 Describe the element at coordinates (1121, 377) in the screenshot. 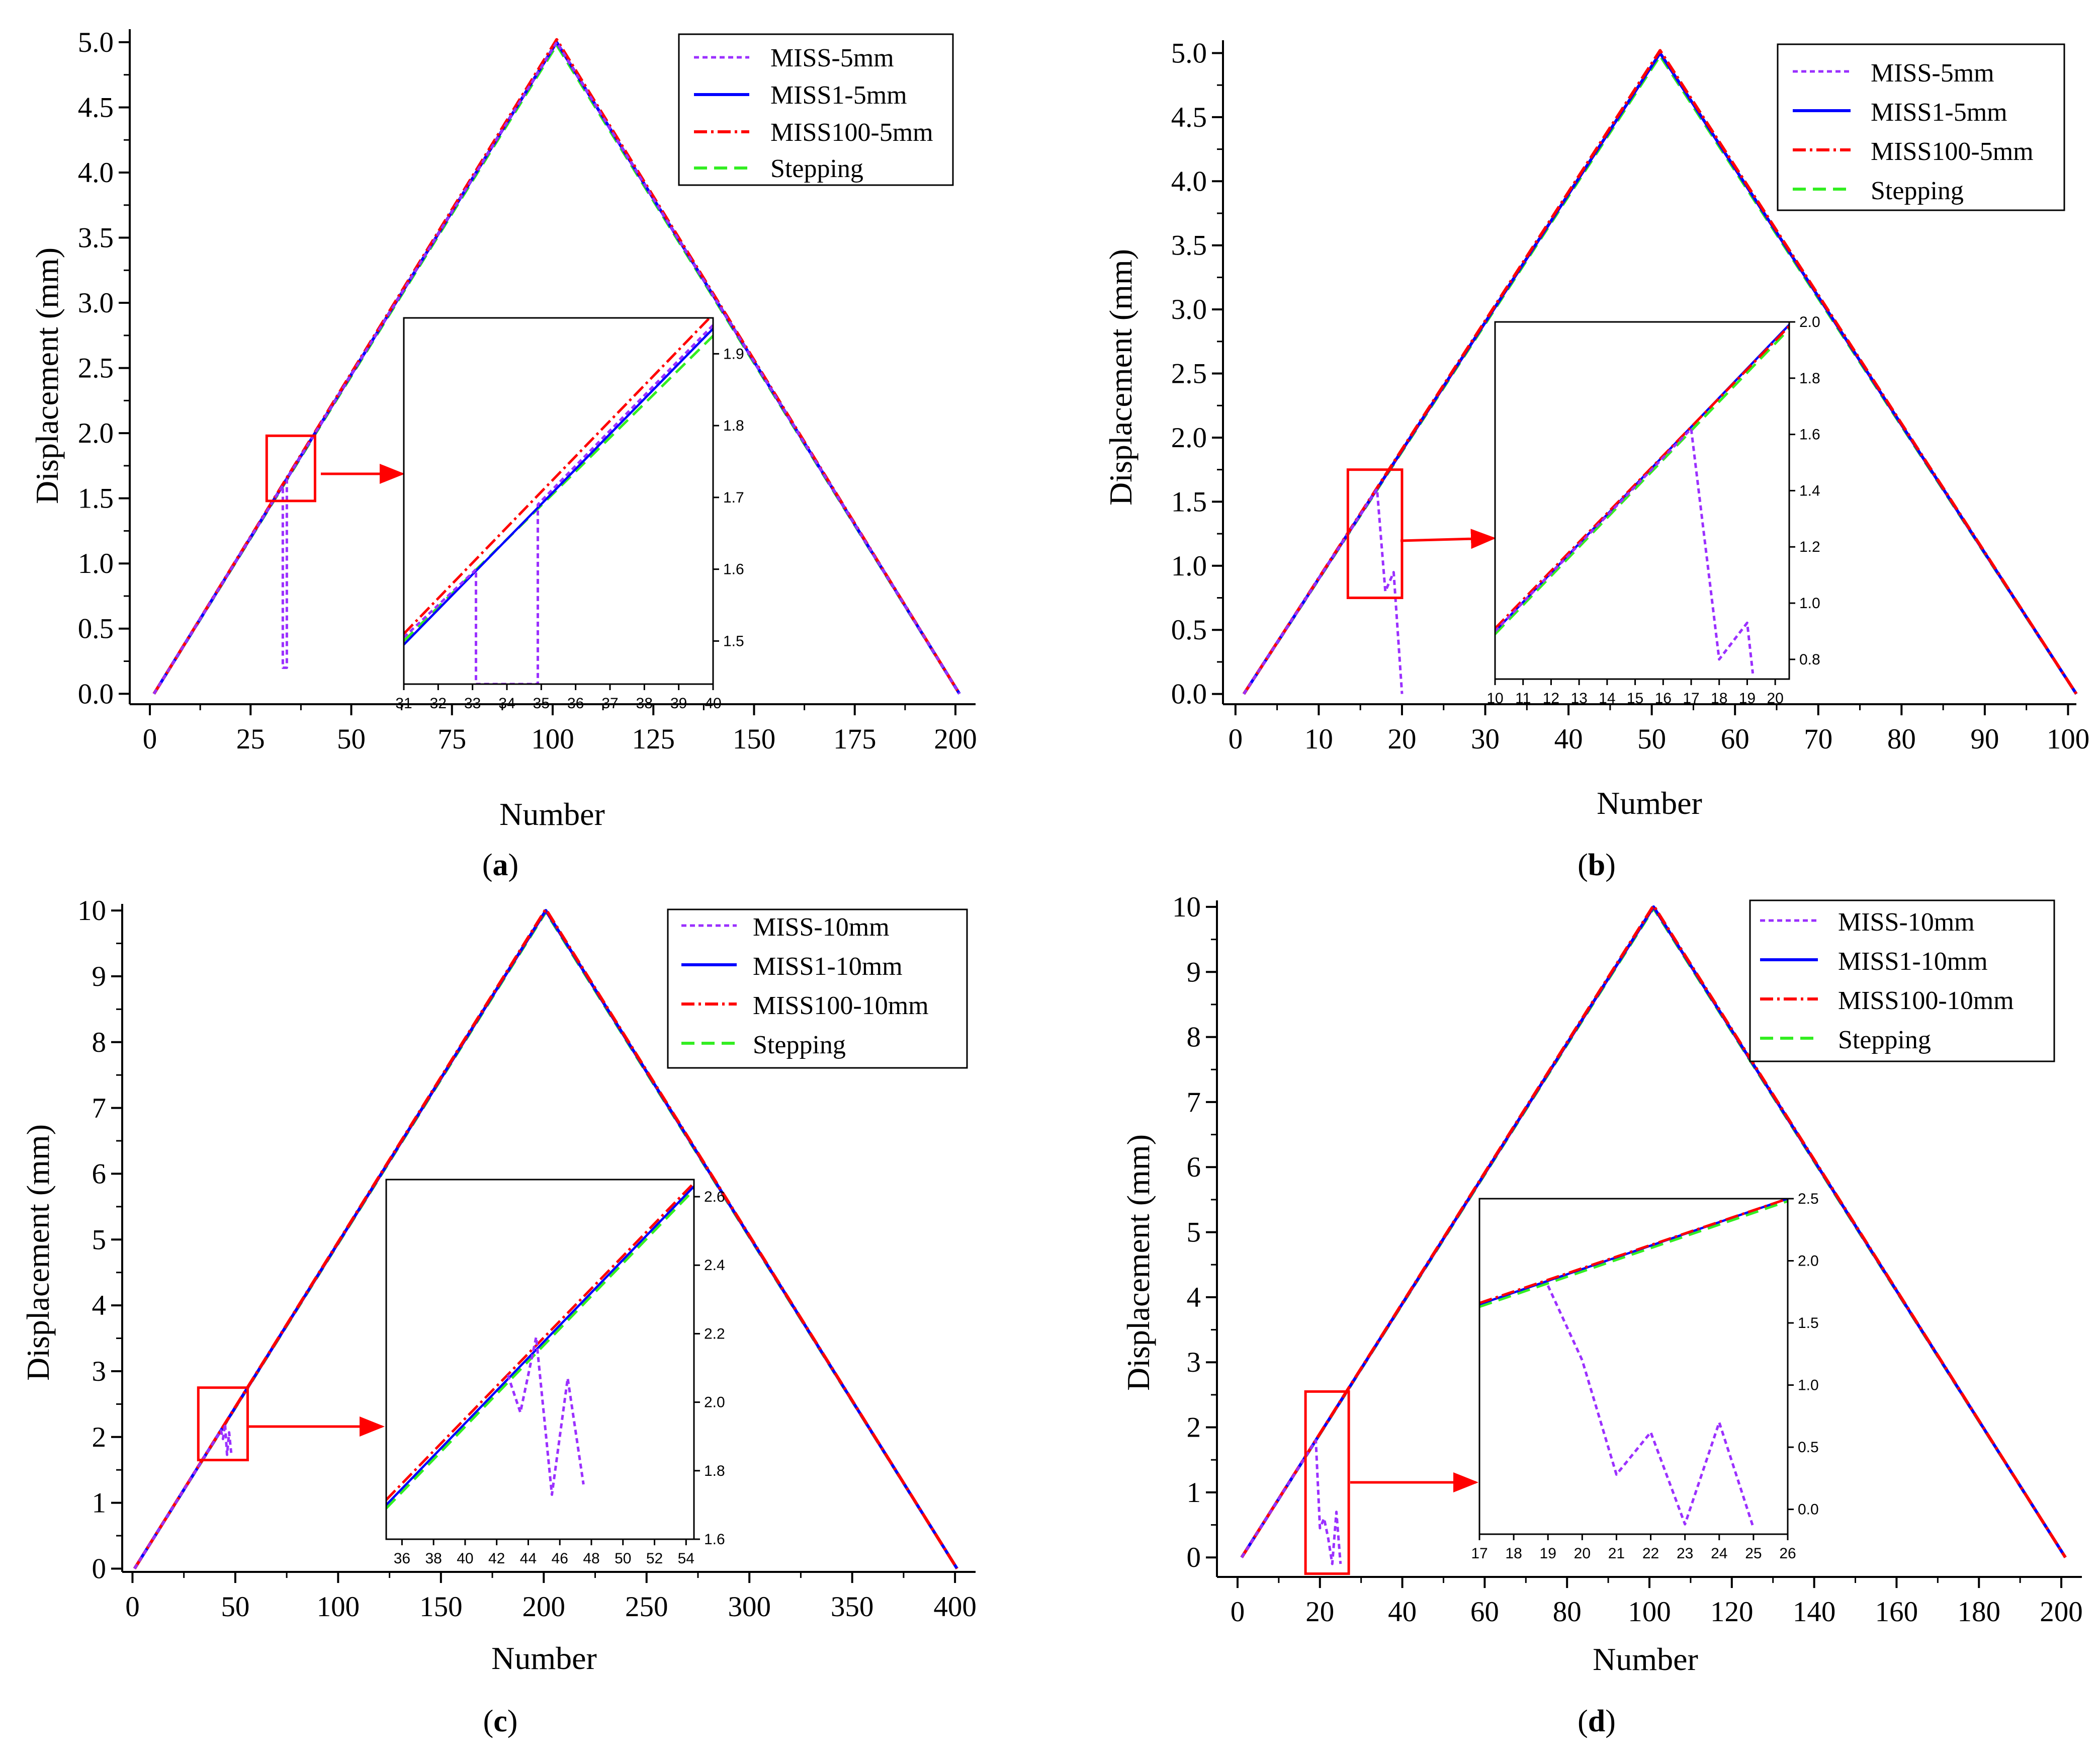

I see `y-axis-title-b: Displacement (mm)` at that location.